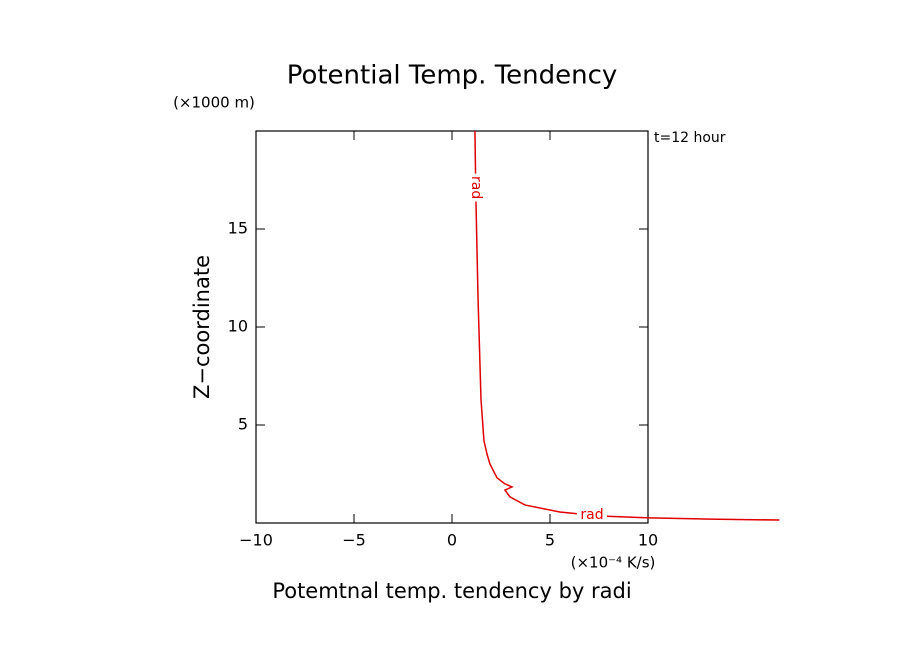  I want to click on y-tick-label: 15, so click(238, 228).